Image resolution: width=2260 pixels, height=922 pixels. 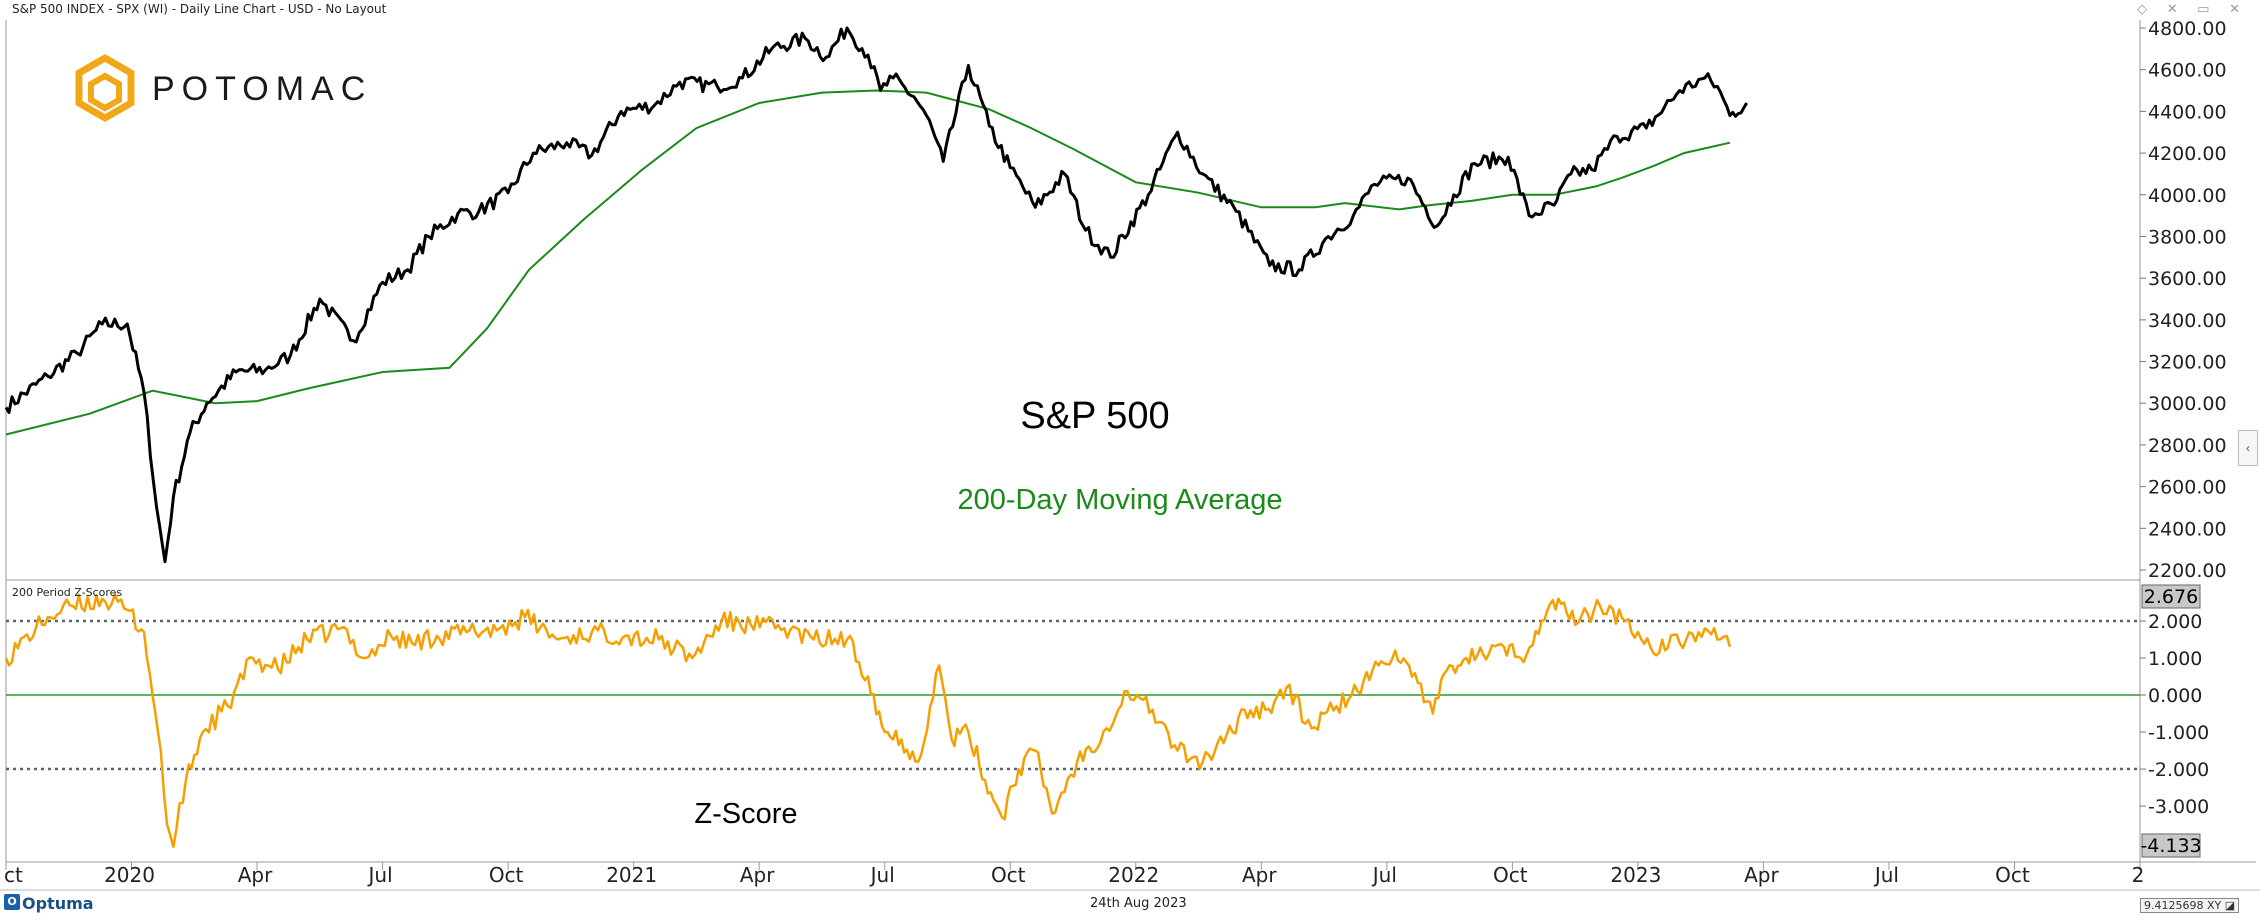 I want to click on price-tick-label: 4200.00, so click(x=2187, y=154).